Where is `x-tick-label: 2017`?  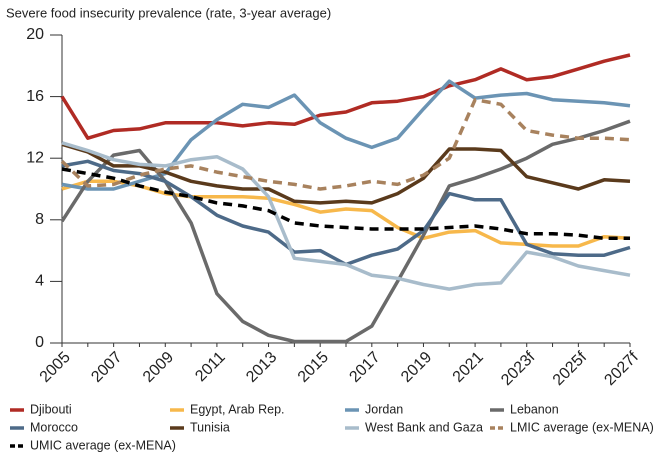
x-tick-label: 2017 is located at coordinates (364, 367).